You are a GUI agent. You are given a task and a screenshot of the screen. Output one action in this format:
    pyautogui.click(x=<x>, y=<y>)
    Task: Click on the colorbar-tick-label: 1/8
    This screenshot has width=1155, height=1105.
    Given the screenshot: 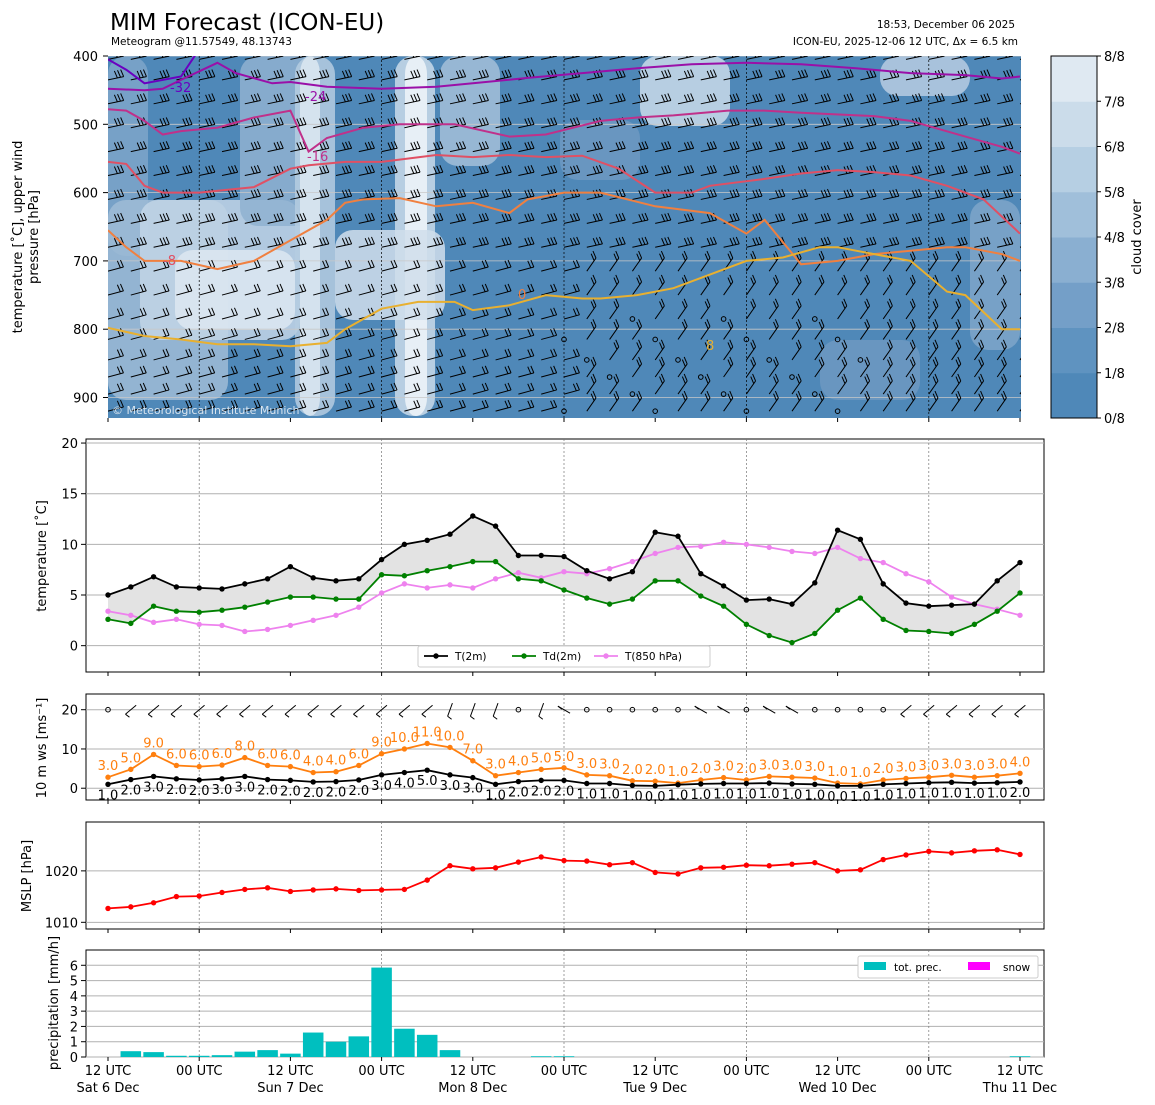 What is the action you would take?
    pyautogui.click(x=1114, y=374)
    